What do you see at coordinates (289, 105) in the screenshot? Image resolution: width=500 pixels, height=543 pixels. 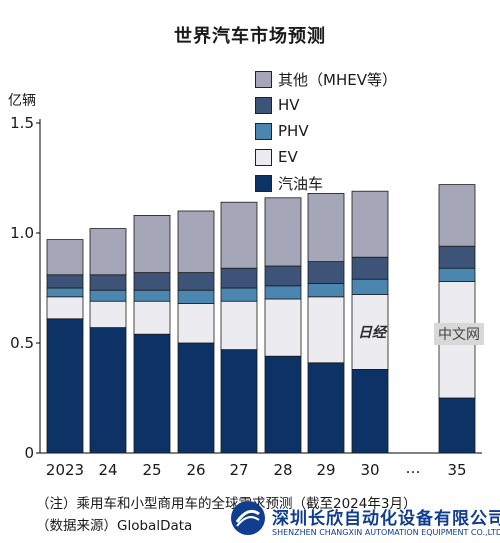 I see `legend-label-hv: HV` at bounding box center [289, 105].